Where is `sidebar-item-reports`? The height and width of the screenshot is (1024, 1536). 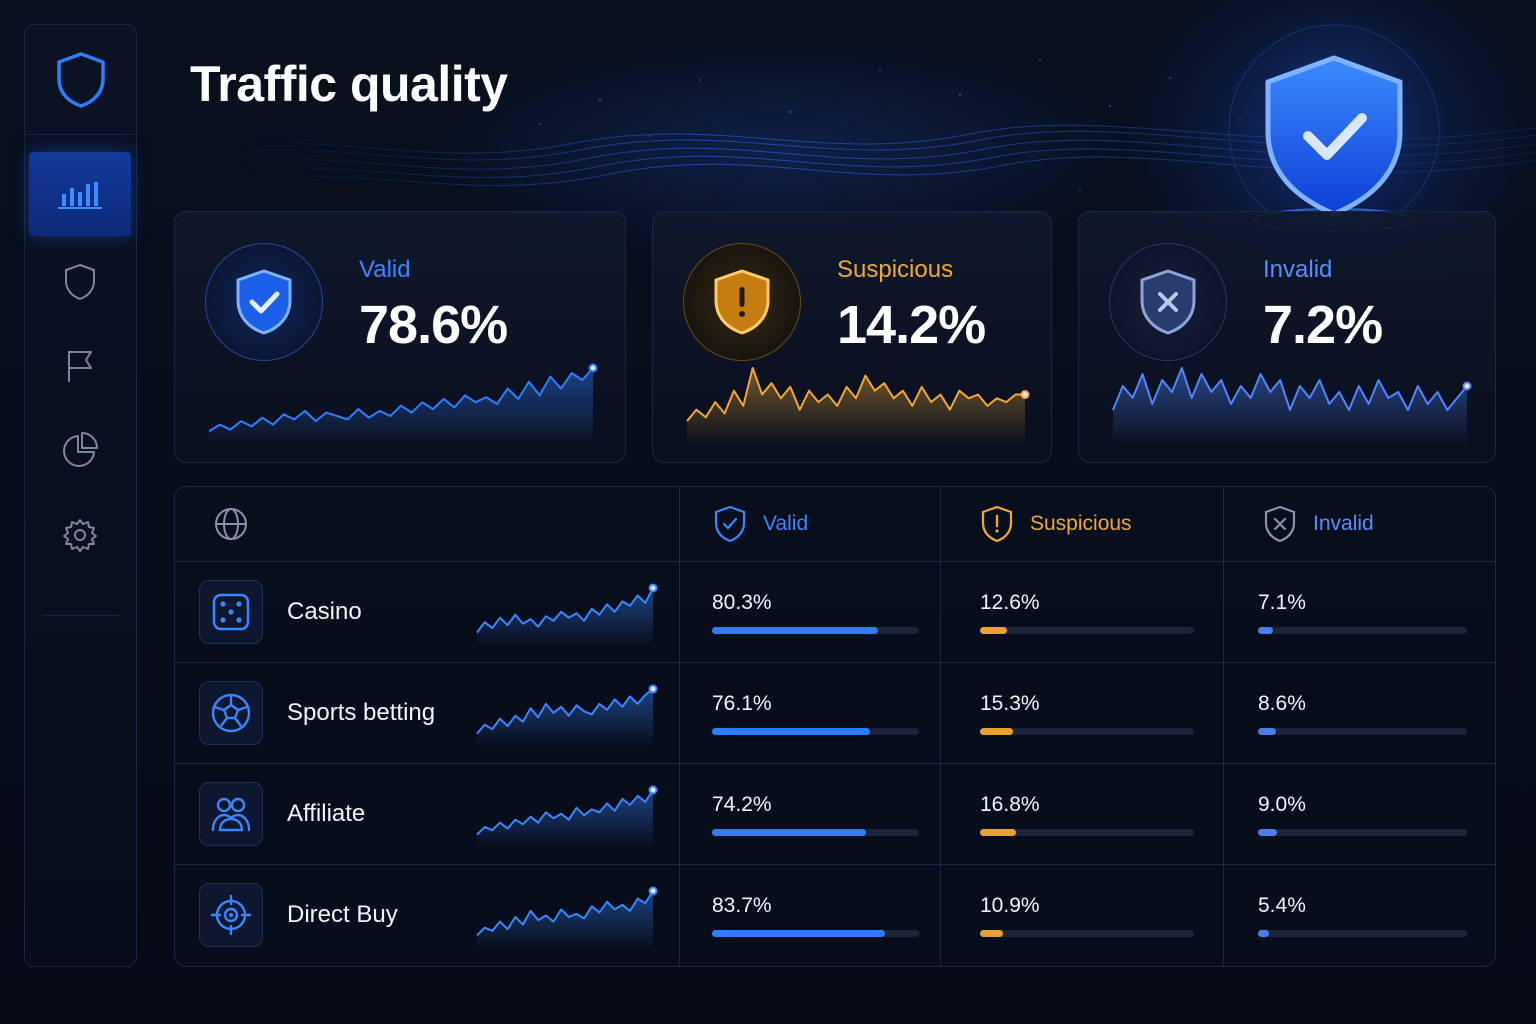 sidebar-item-reports is located at coordinates (80, 366).